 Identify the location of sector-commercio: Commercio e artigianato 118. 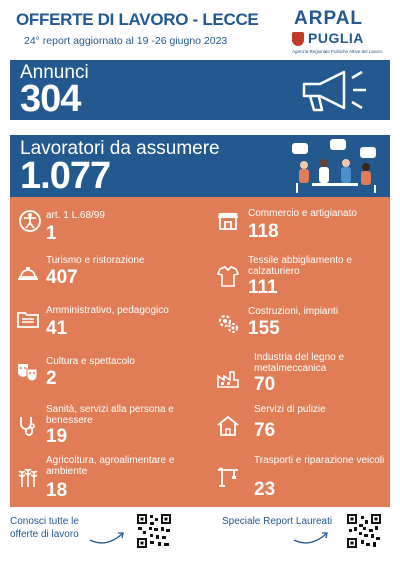
(305, 227).